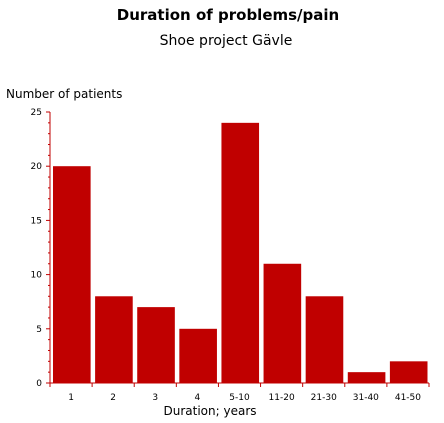 Image resolution: width=444 pixels, height=423 pixels. I want to click on y-tick-label: 0, so click(39, 384).